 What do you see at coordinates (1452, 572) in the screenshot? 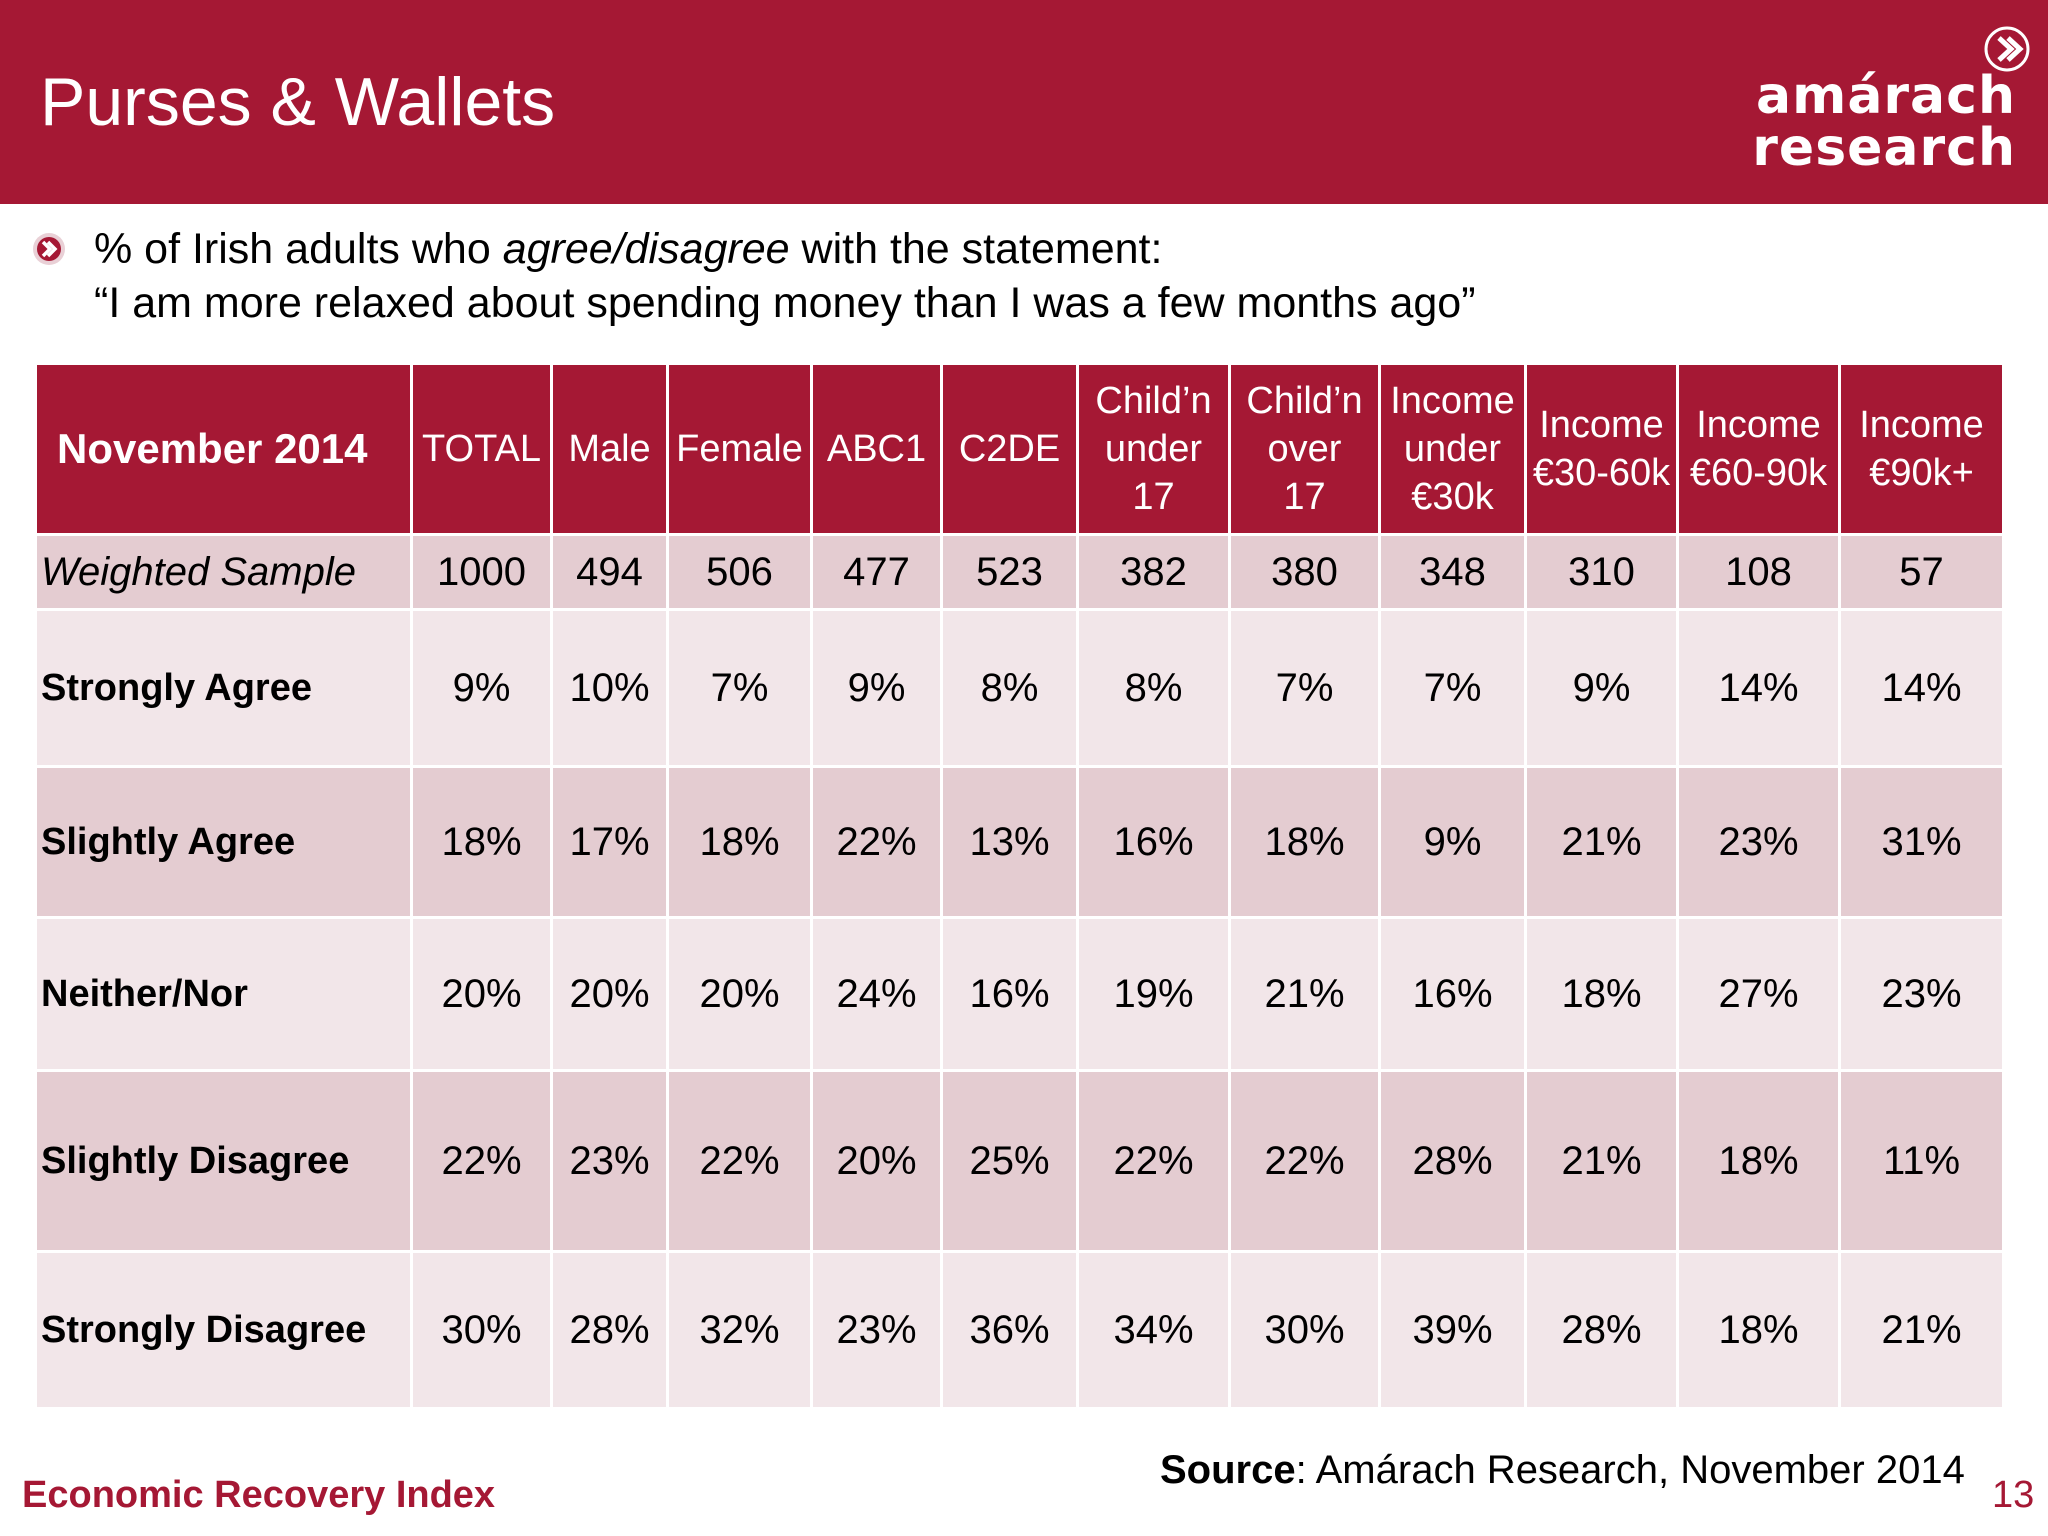
I see `table-cell: 348` at bounding box center [1452, 572].